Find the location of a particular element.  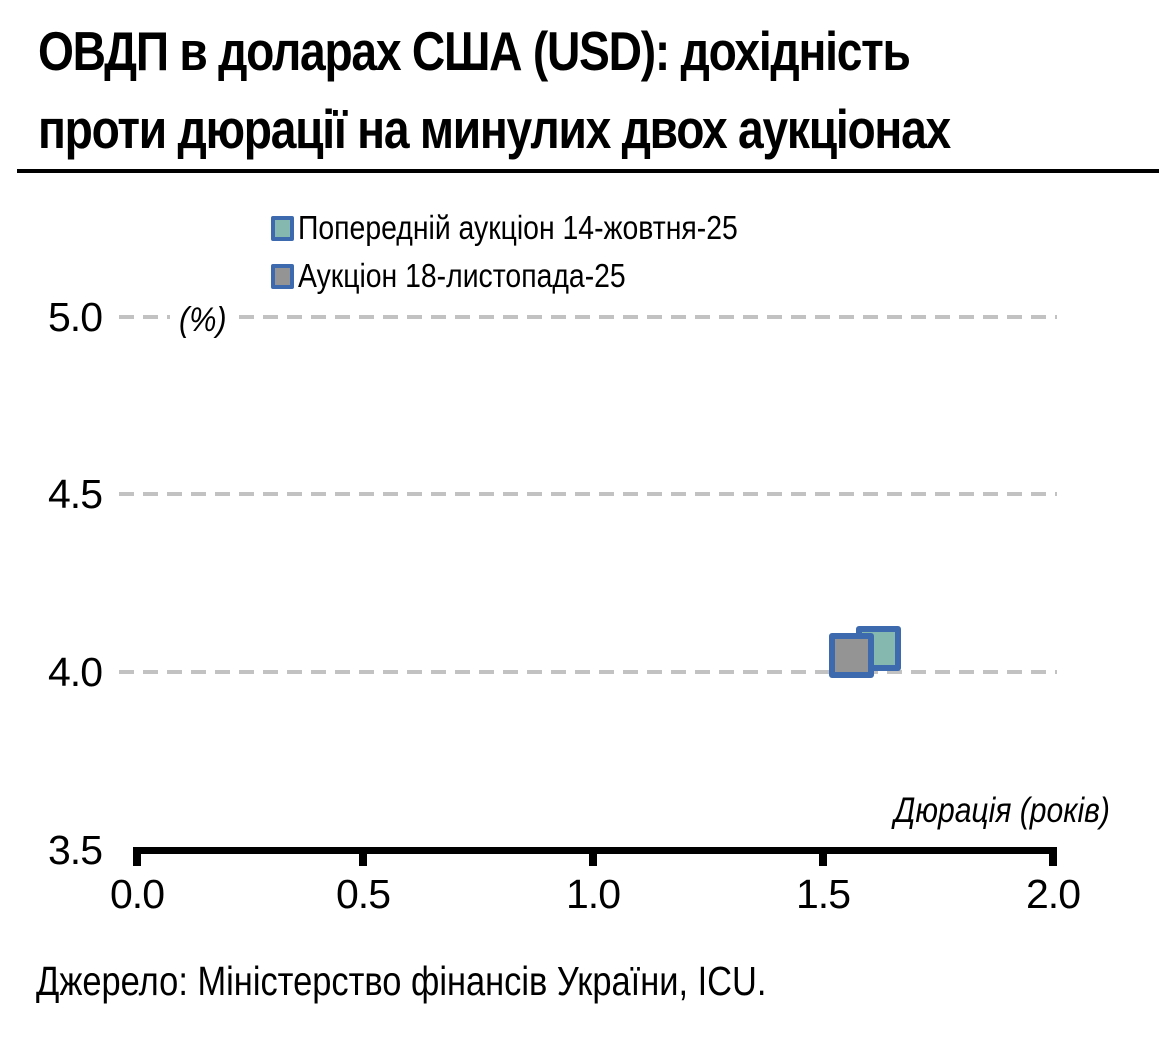

x-tick-label-1-0: 1.0 is located at coordinates (593, 894).